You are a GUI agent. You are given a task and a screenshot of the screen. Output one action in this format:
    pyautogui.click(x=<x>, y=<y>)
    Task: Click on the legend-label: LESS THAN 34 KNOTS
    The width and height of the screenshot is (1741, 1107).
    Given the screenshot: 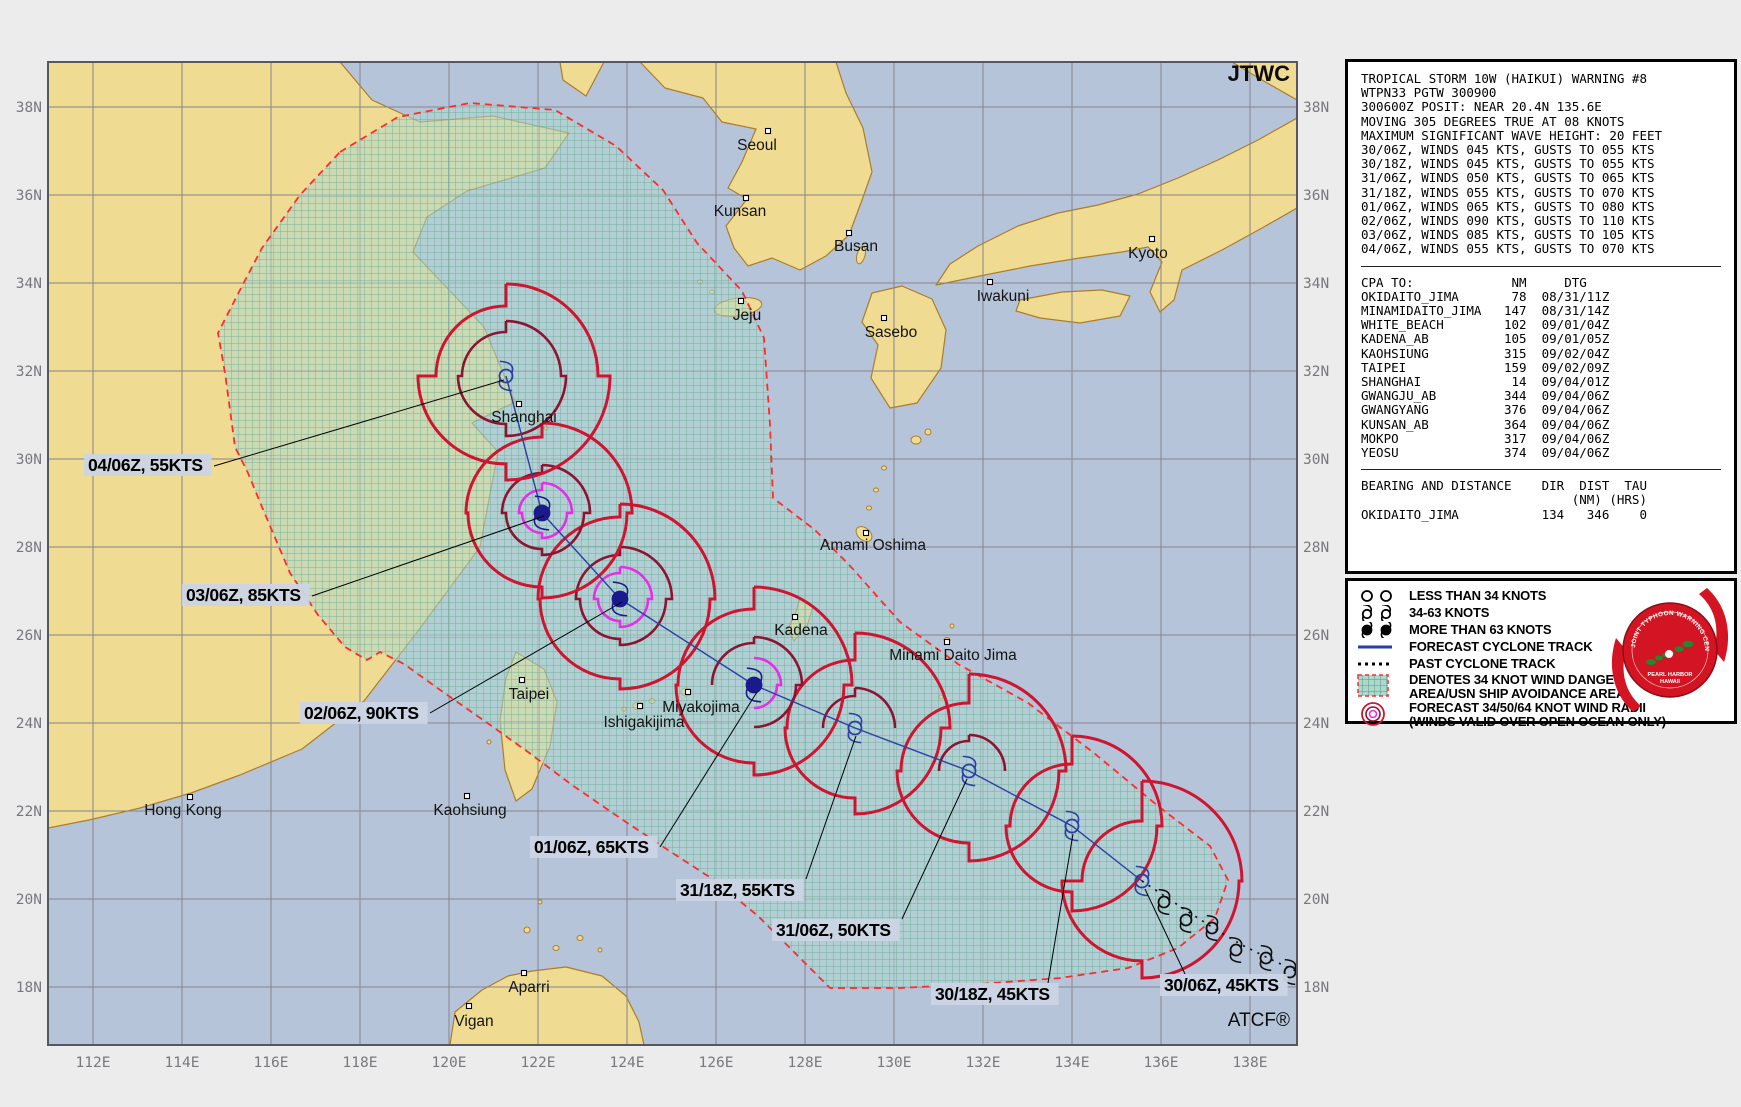 What is the action you would take?
    pyautogui.click(x=1478, y=596)
    